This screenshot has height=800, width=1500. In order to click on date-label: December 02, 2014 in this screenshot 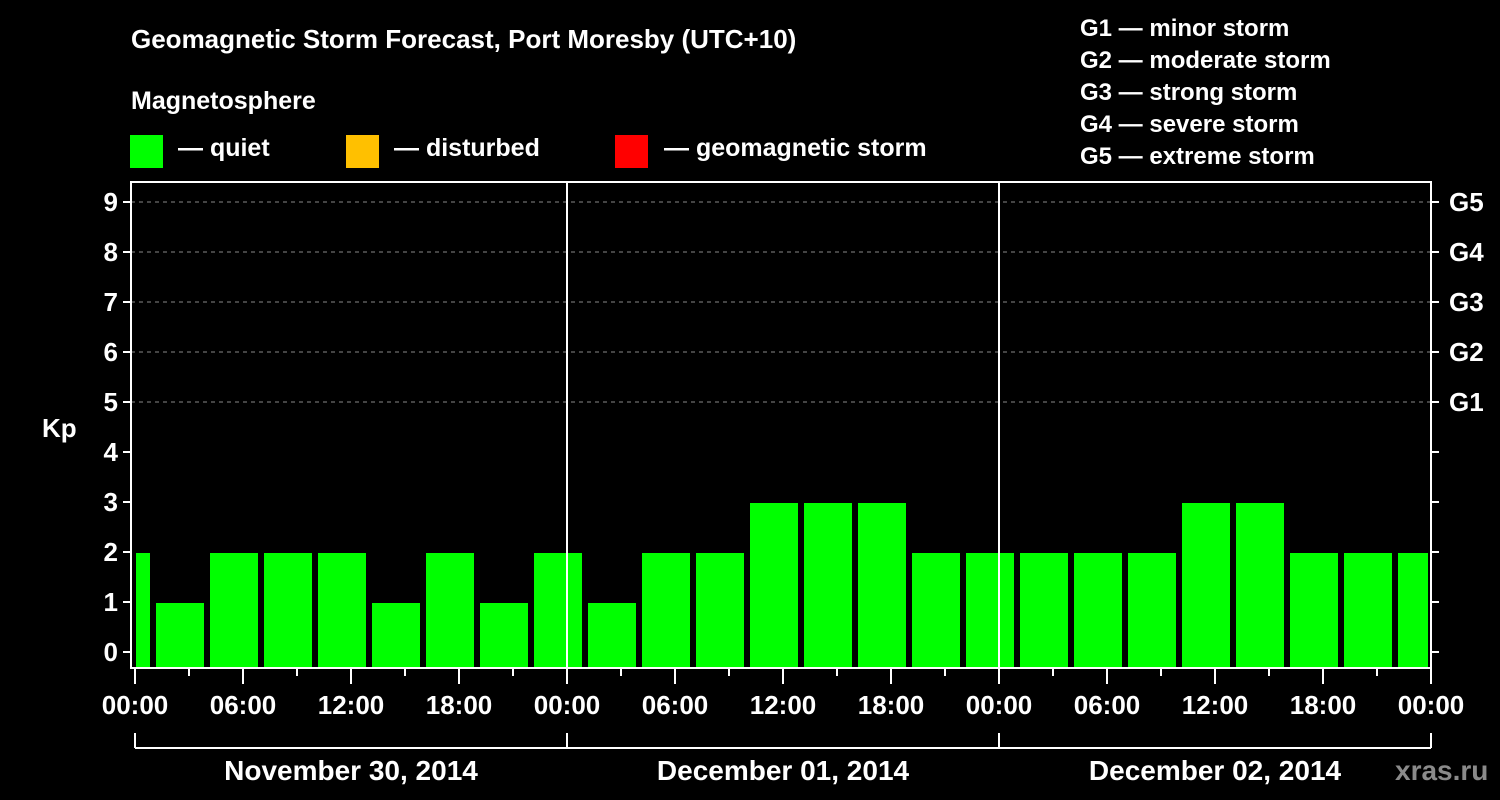, I will do `click(1215, 770)`.